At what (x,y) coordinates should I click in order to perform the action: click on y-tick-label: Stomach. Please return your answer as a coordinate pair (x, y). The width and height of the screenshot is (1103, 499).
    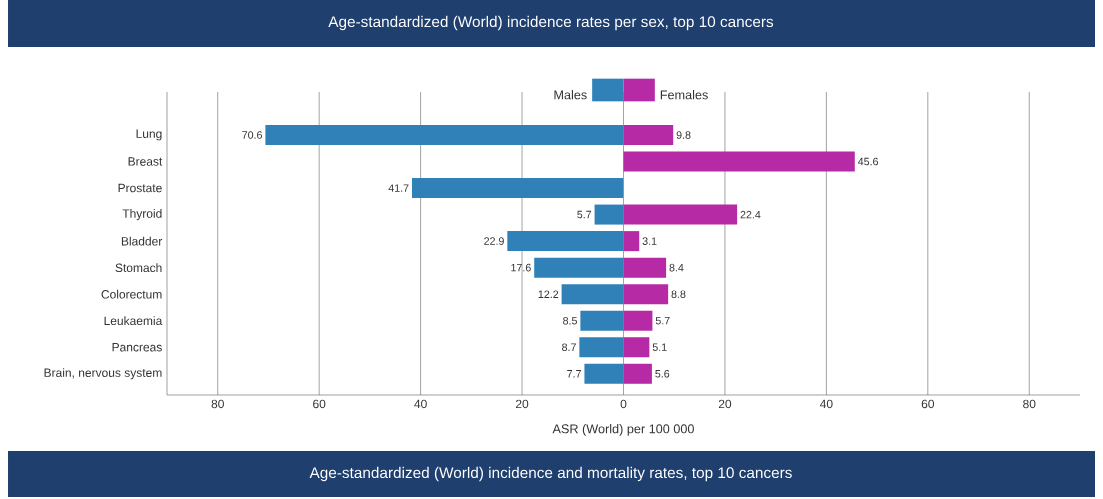
    Looking at the image, I should click on (138, 268).